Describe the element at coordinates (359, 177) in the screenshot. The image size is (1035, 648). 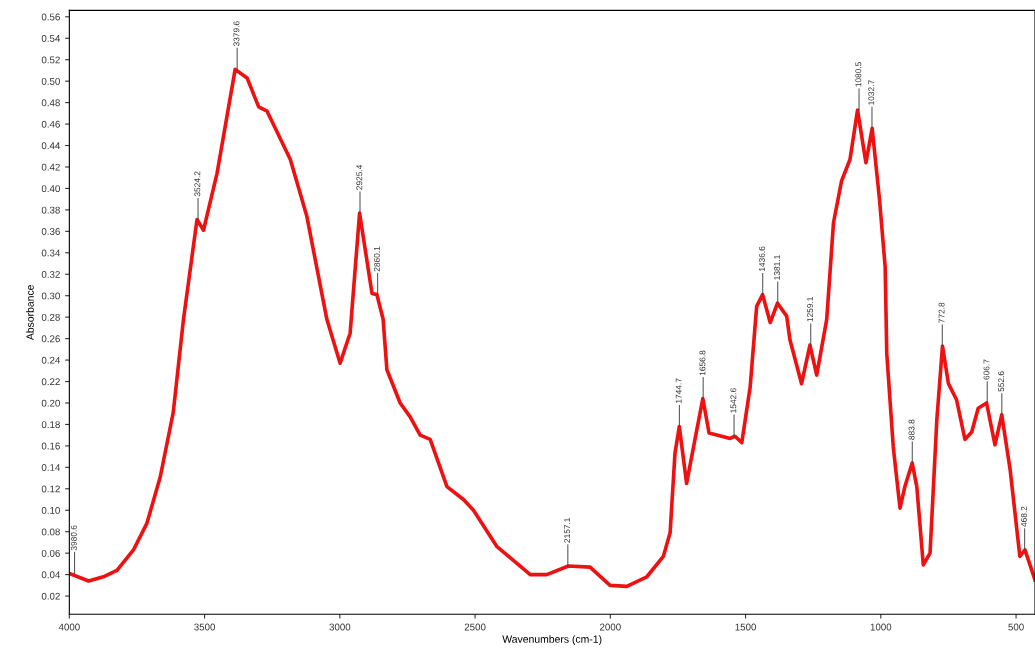
I see `annotation: 2925.4` at that location.